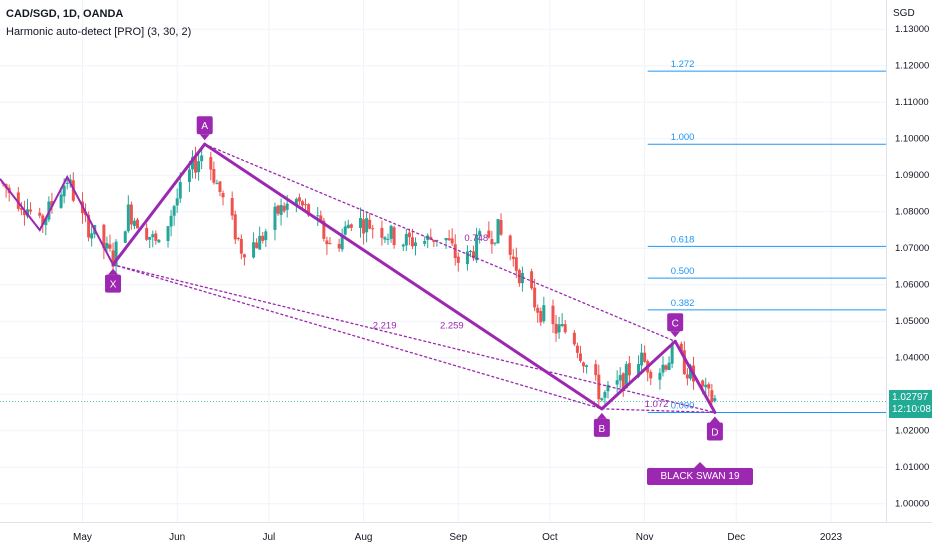 This screenshot has width=932, height=550. I want to click on x-tick-label: 2023, so click(831, 537).